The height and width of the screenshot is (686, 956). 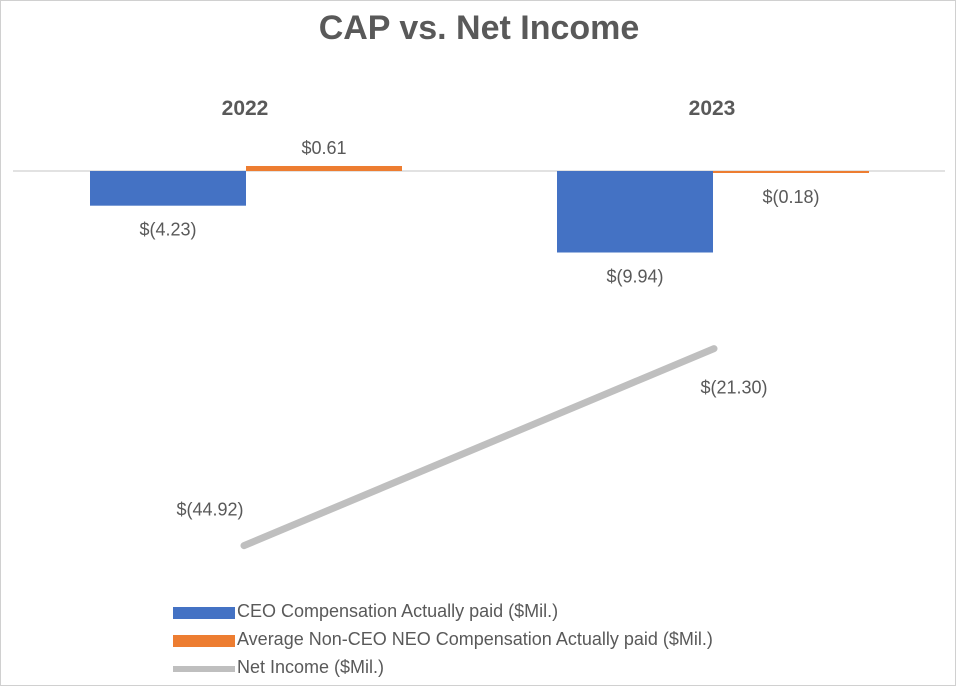 I want to click on bar-ceo-2023, so click(x=635, y=212).